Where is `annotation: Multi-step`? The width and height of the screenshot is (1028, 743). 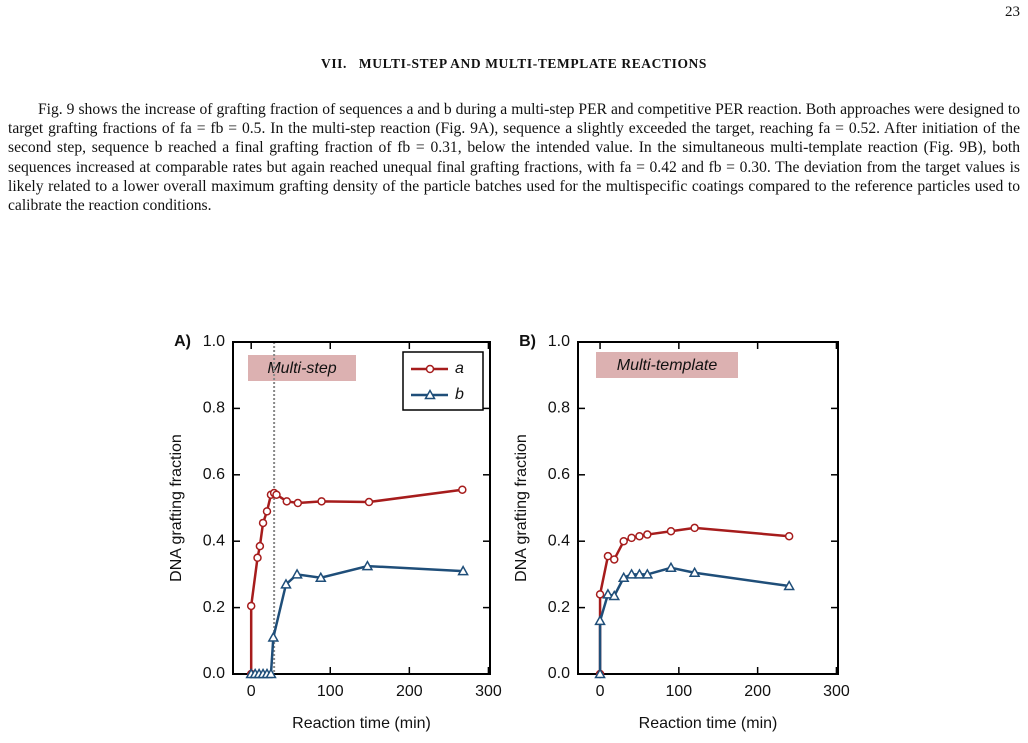
annotation: Multi-step is located at coordinates (301, 368).